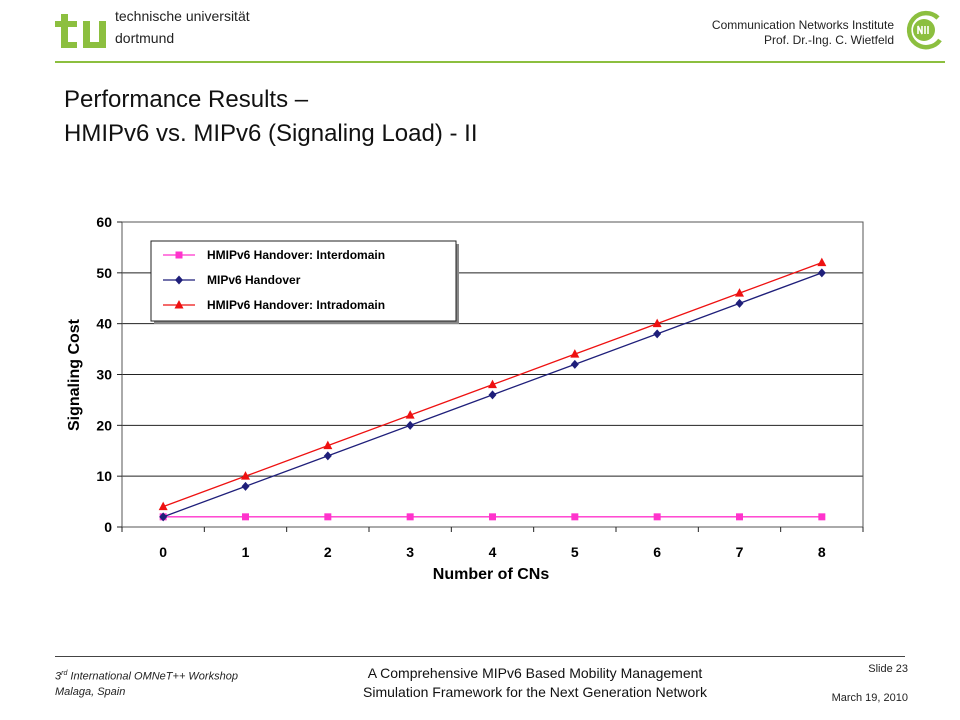  What do you see at coordinates (64, 673) in the screenshot?
I see `workshop-ordinal-suffix: rd` at bounding box center [64, 673].